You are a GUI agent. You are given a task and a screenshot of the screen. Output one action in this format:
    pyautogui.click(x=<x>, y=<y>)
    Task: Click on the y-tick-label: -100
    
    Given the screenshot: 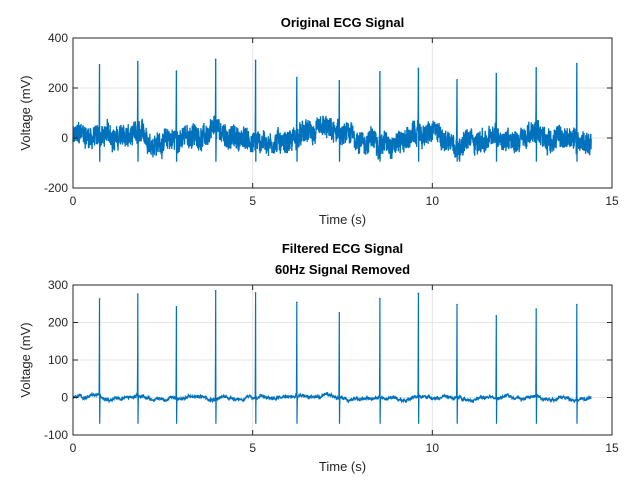 What is the action you would take?
    pyautogui.click(x=56, y=435)
    